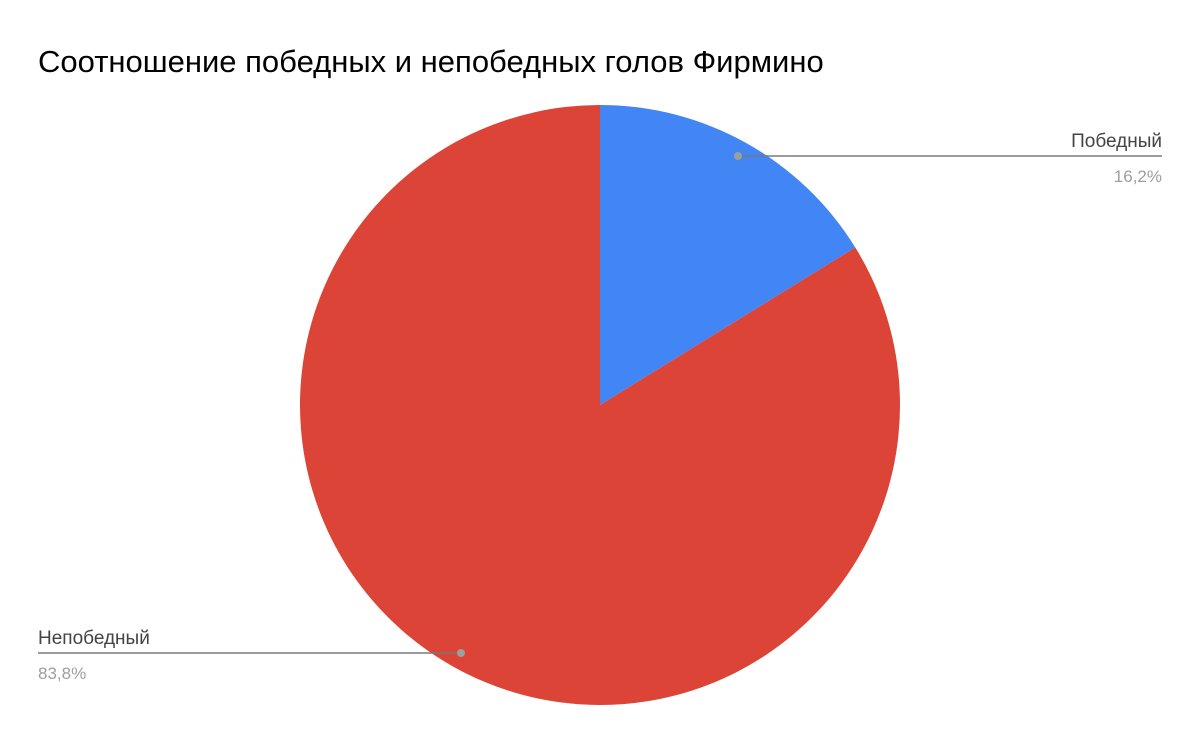 This screenshot has height=742, width=1200. What do you see at coordinates (948, 158) in the screenshot?
I see `slice-label-group-victory: Победный 16,2%` at bounding box center [948, 158].